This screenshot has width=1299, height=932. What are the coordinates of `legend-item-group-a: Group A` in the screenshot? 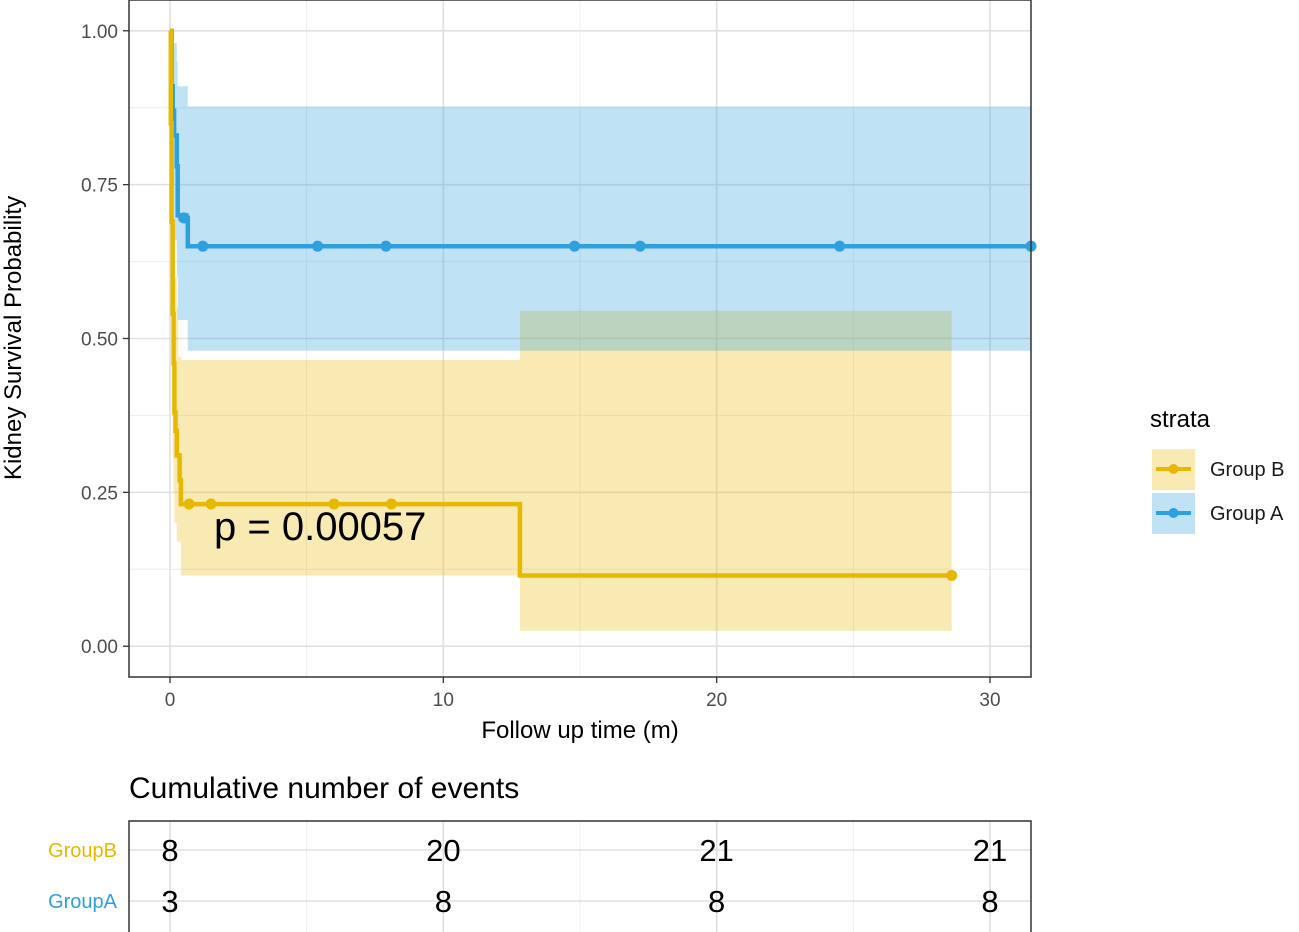 It's located at (1218, 513).